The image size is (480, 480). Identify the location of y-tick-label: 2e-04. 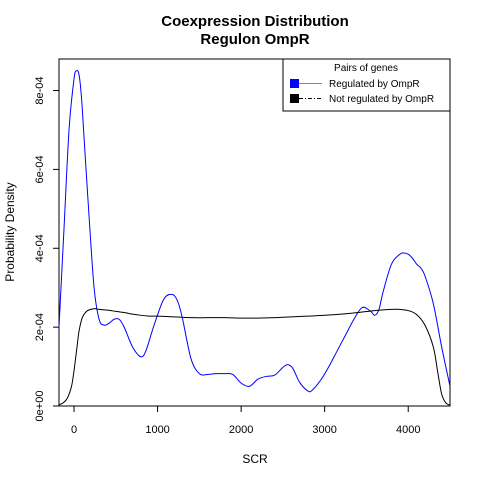
(40, 327).